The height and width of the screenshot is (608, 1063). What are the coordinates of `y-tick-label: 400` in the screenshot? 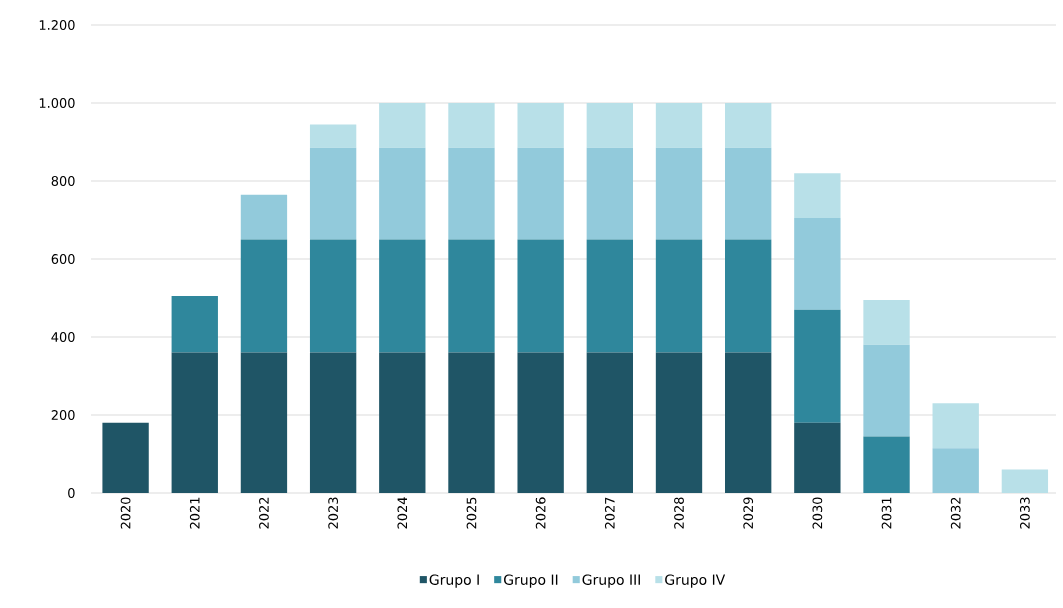 It's located at (63, 337).